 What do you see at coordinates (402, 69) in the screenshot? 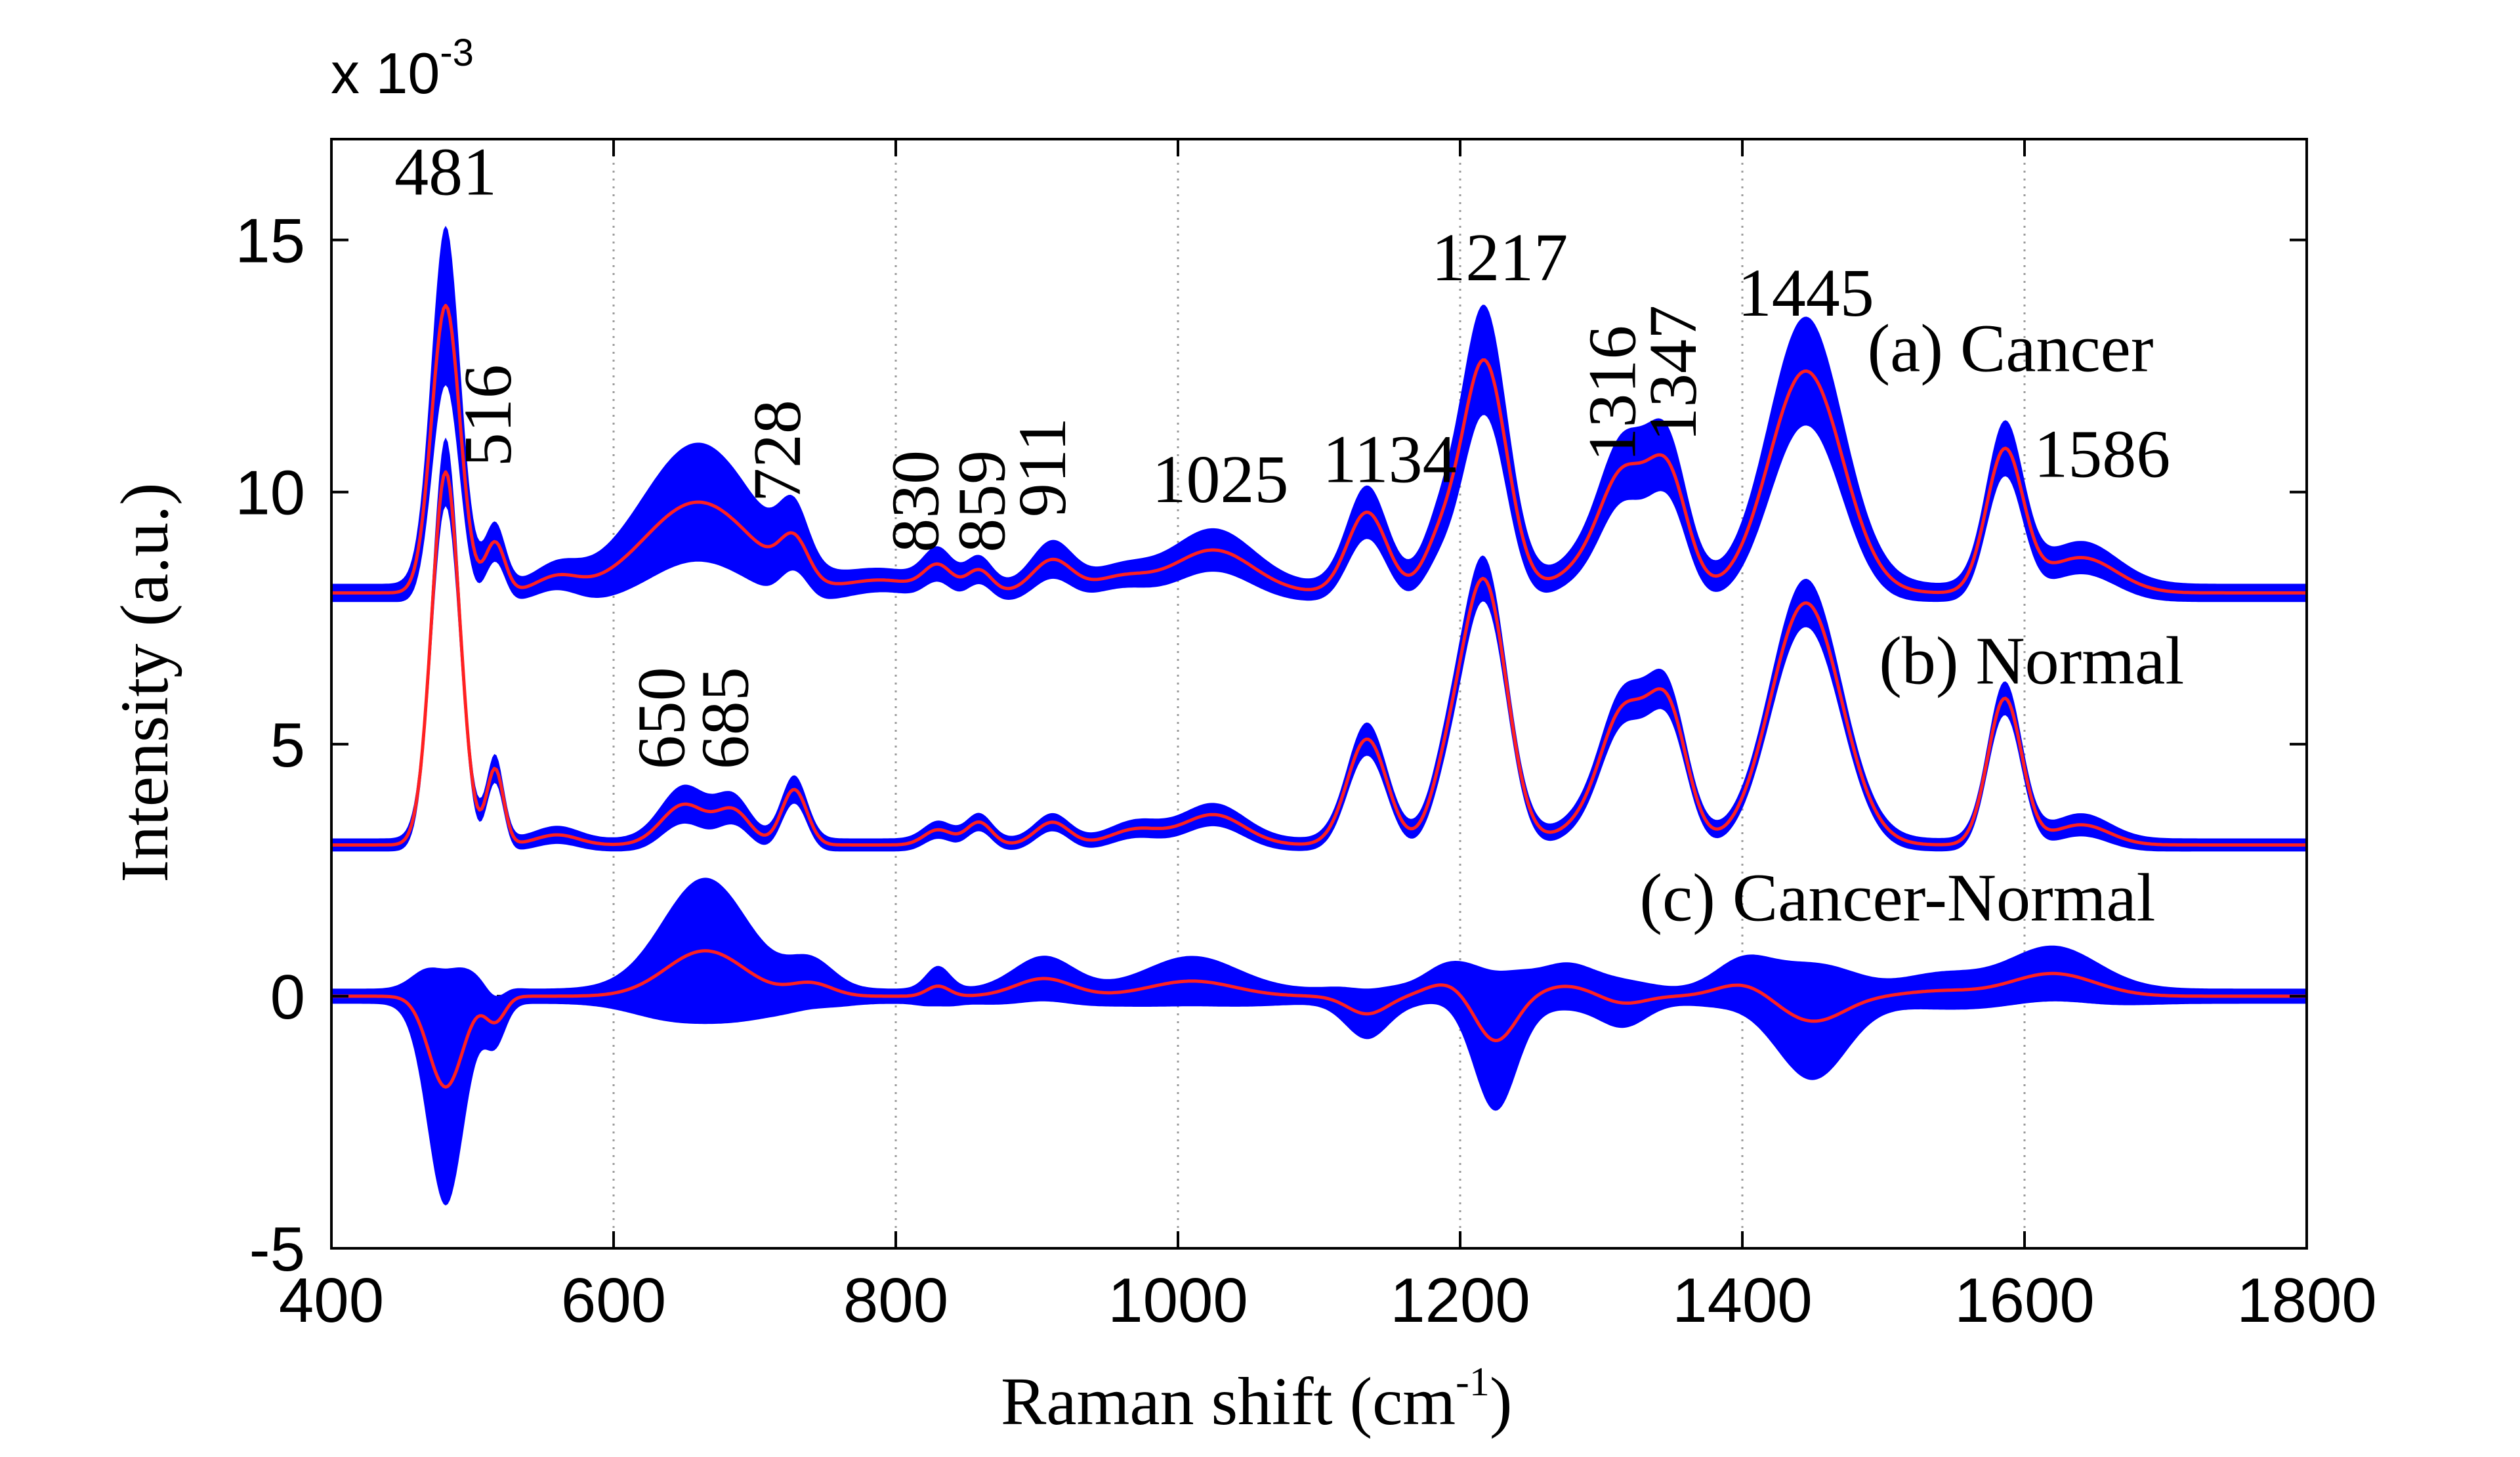
I see `y-multiplier: x 10-3` at bounding box center [402, 69].